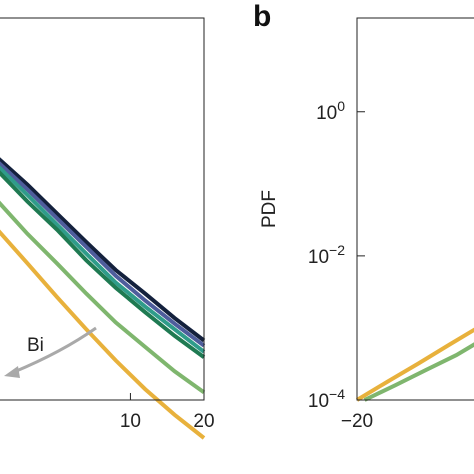 This screenshot has width=474, height=474. I want to click on panel-b-y-axis-label: PDF, so click(269, 209).